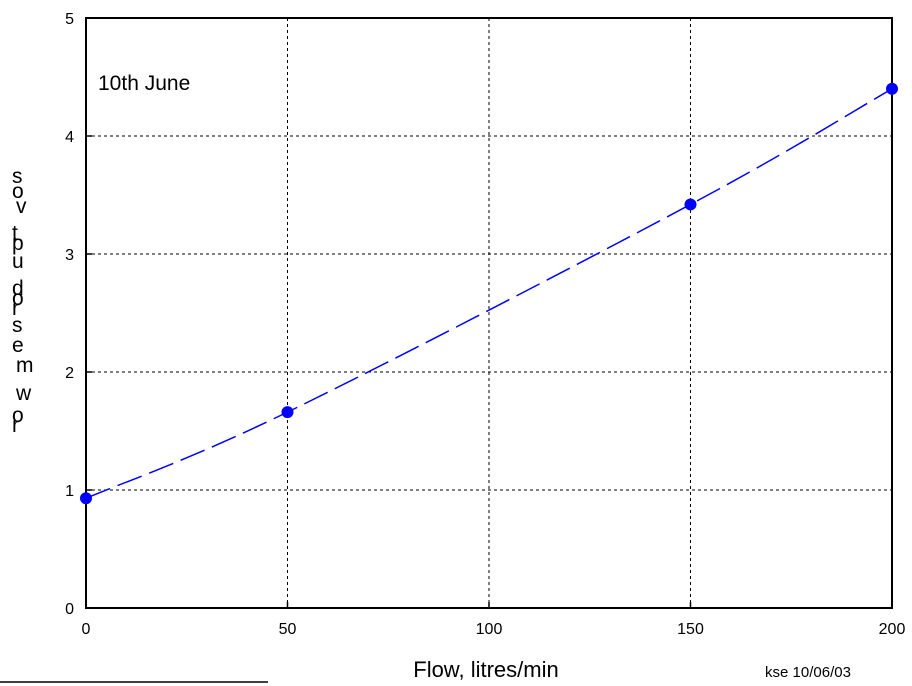 The width and height of the screenshot is (912, 686). I want to click on x-tick-label: 50, so click(288, 629).